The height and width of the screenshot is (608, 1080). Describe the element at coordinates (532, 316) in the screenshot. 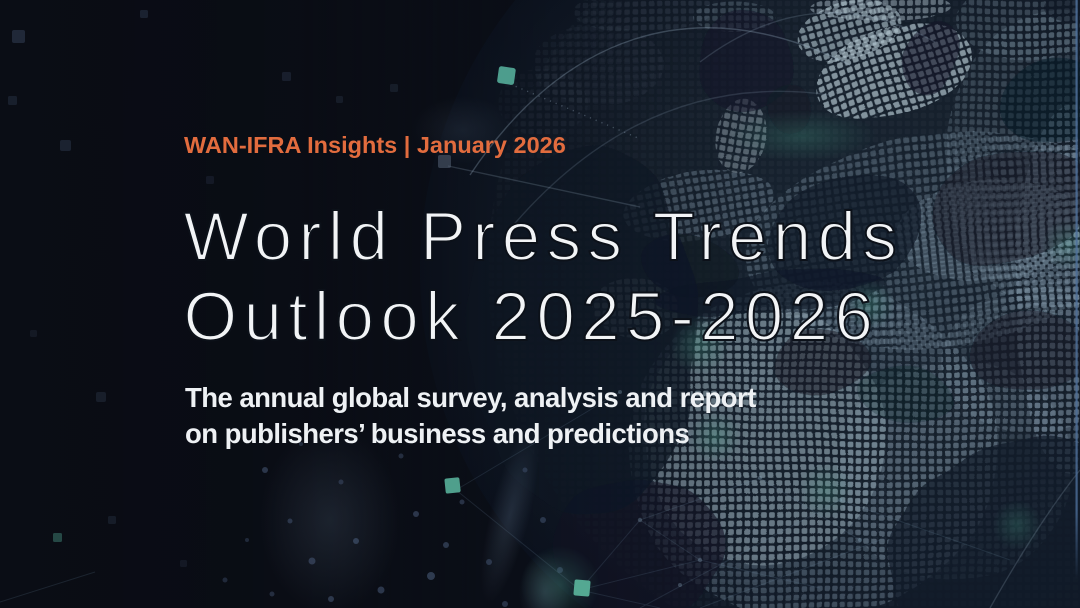

I see `svg-text: Outlook 2025-2026` at that location.